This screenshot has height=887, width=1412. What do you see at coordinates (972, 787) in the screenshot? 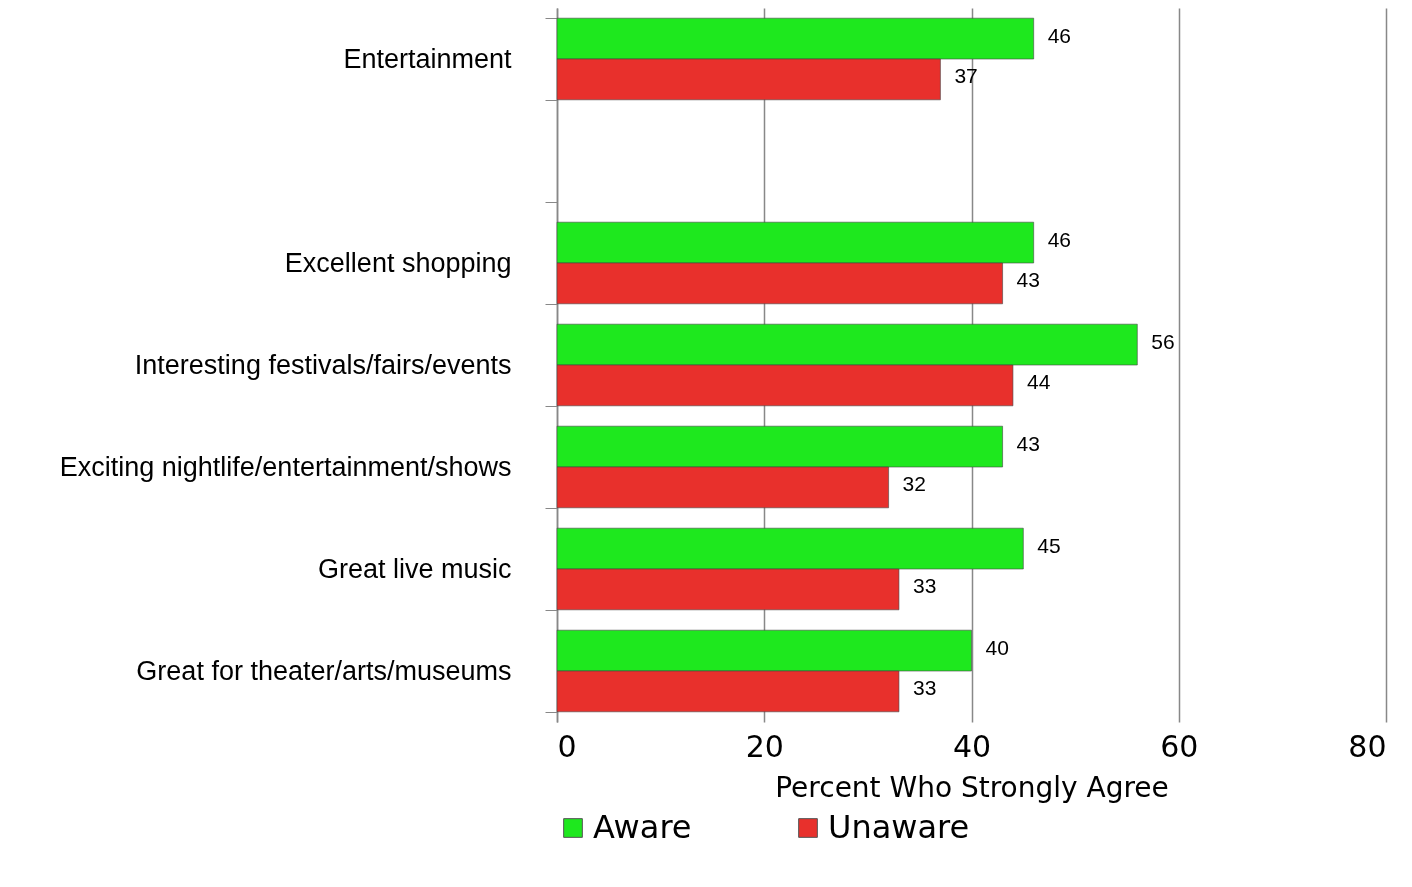
I see `x-axis-title: Percent Who Strongly Agree` at bounding box center [972, 787].